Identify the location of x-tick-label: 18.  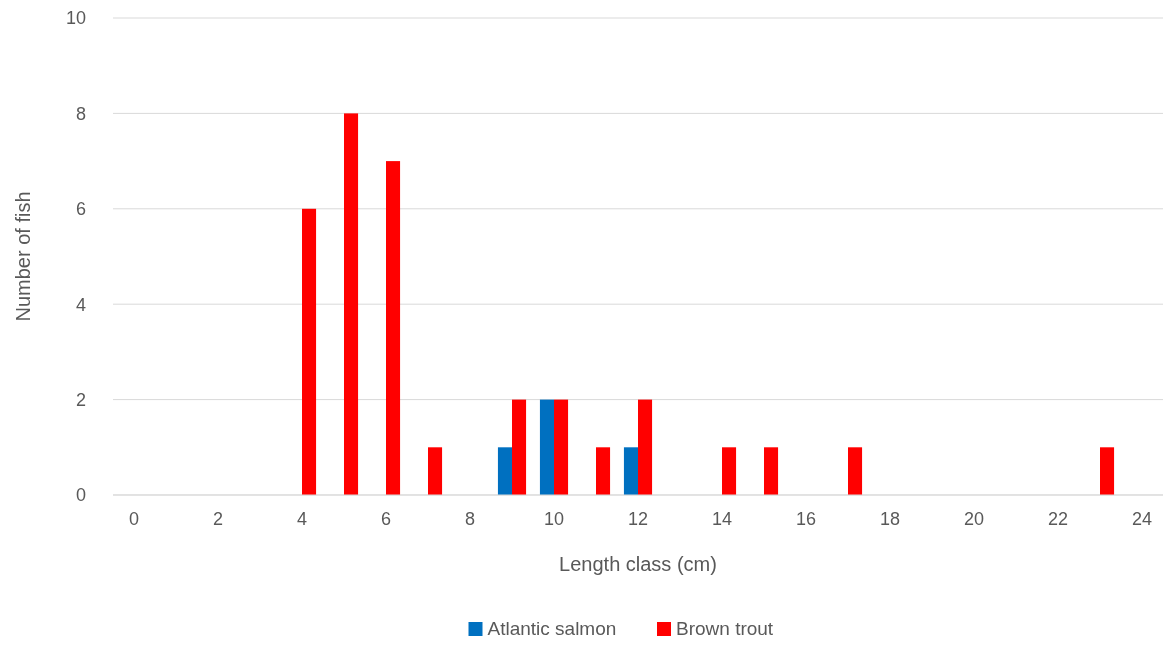
(890, 519).